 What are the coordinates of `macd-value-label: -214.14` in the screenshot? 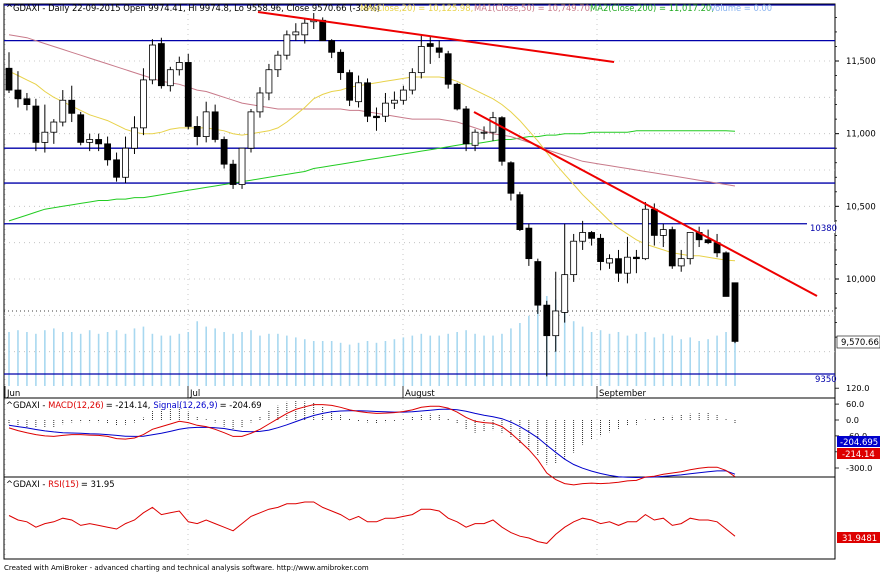 It's located at (858, 455).